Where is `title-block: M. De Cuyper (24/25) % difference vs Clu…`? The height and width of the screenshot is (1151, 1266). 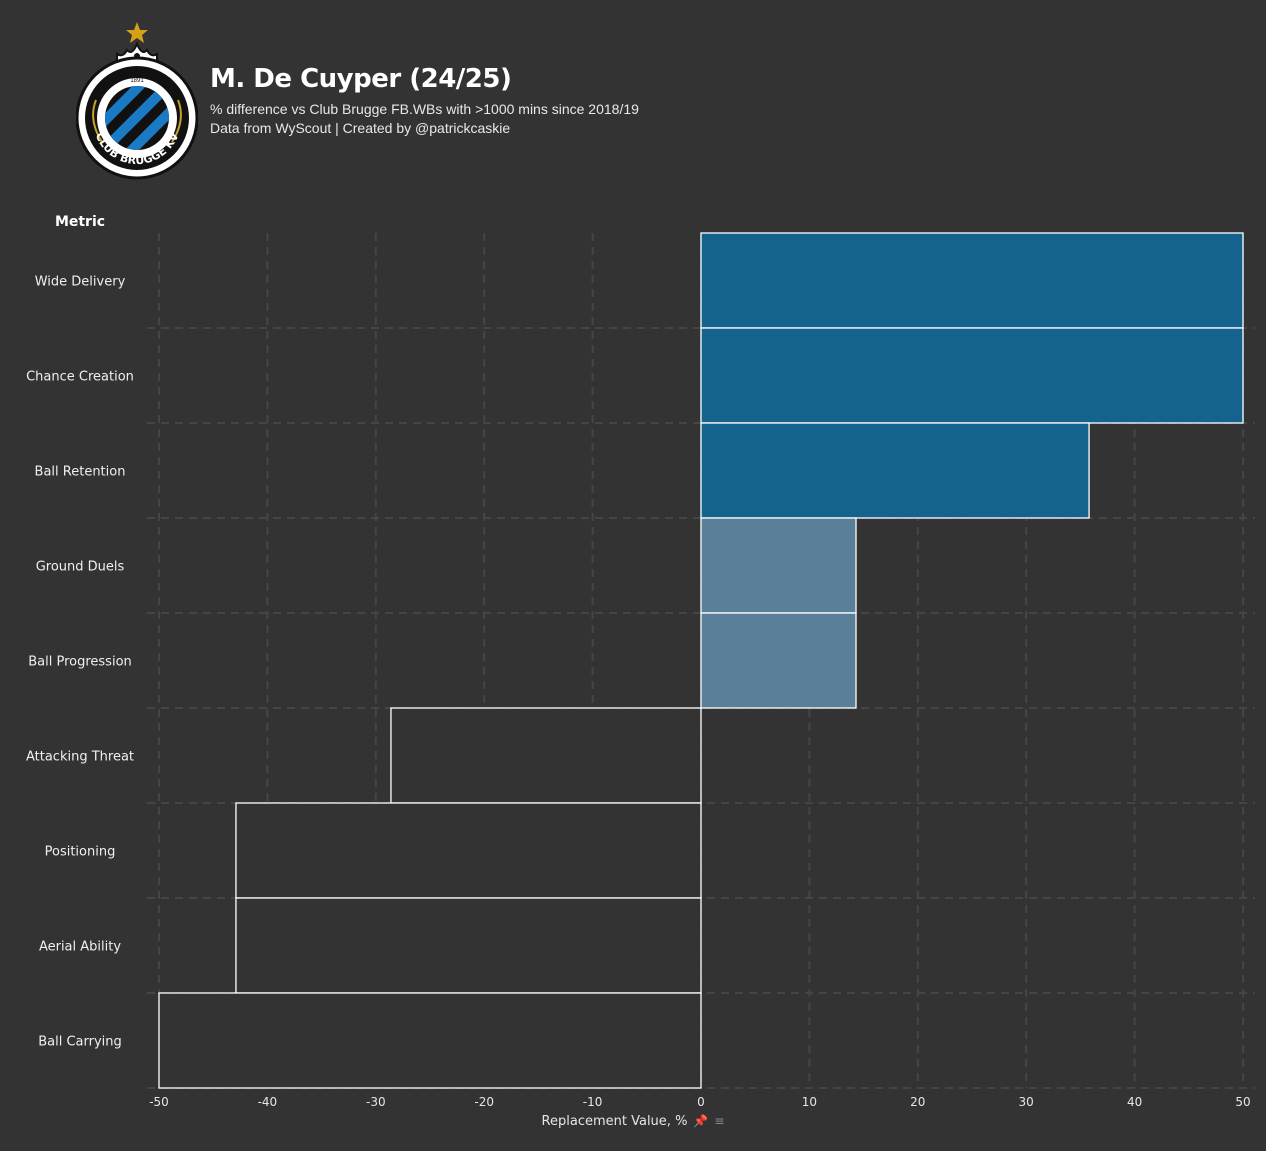
title-block: M. De Cuyper (24/25) % difference vs Clu… is located at coordinates (424, 101).